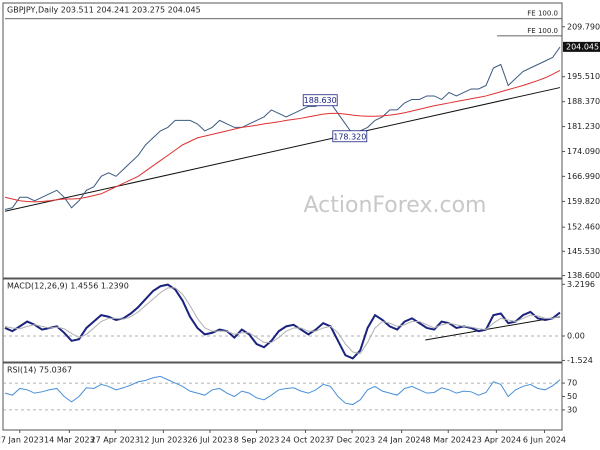 The height and width of the screenshot is (450, 600). Describe the element at coordinates (583, 26) in the screenshot. I see `y-tick-label: 209.790` at that location.